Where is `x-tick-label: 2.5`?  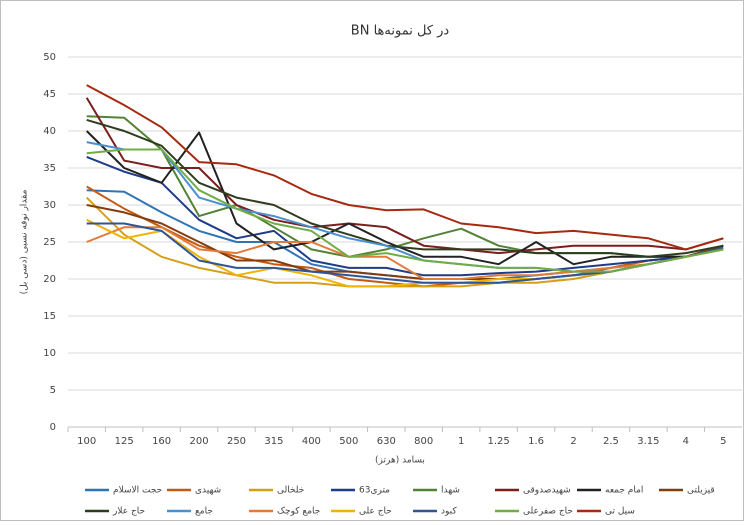
x-tick-label: 2.5 is located at coordinates (611, 441).